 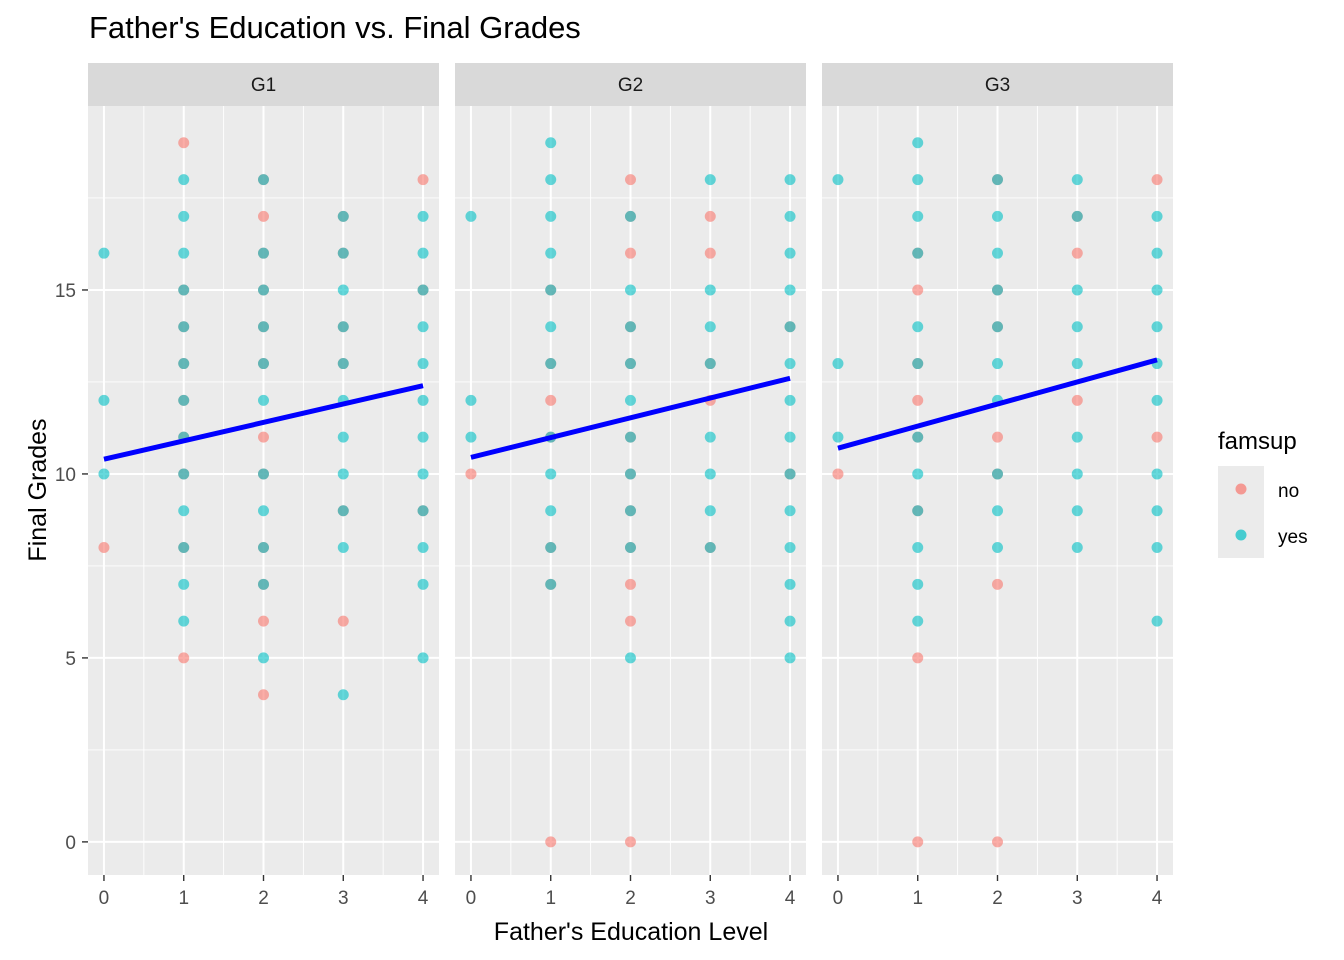 I want to click on facet-strip-label: G2, so click(x=630, y=85).